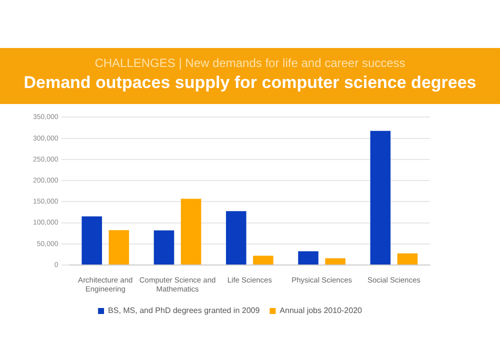 Image resolution: width=500 pixels, height=362 pixels. I want to click on legend-label: Annual jobs 2010-2020, so click(321, 311).